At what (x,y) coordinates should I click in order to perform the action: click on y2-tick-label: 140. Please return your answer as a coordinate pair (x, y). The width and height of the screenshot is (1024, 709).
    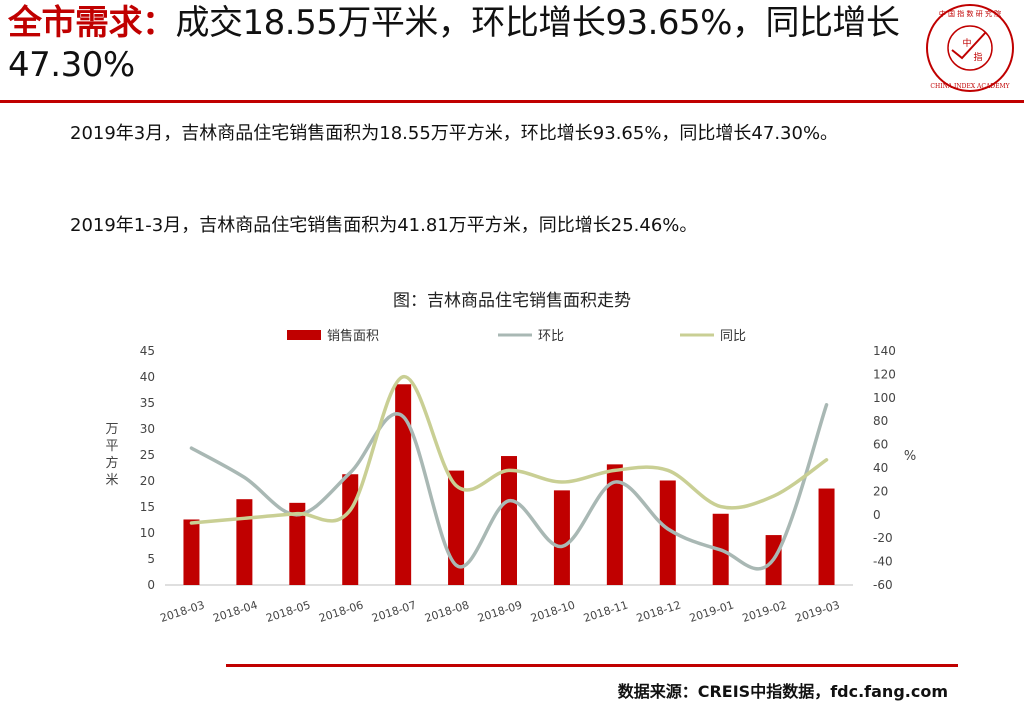
    Looking at the image, I should click on (884, 351).